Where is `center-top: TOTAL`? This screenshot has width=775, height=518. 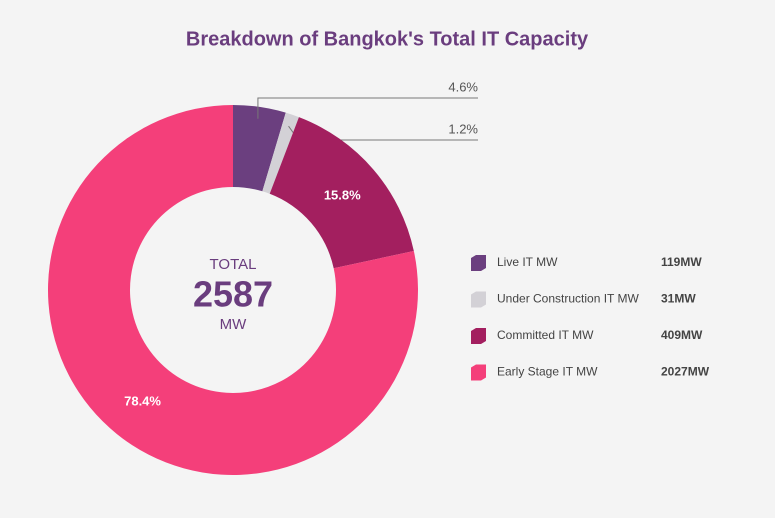 center-top: TOTAL is located at coordinates (233, 264).